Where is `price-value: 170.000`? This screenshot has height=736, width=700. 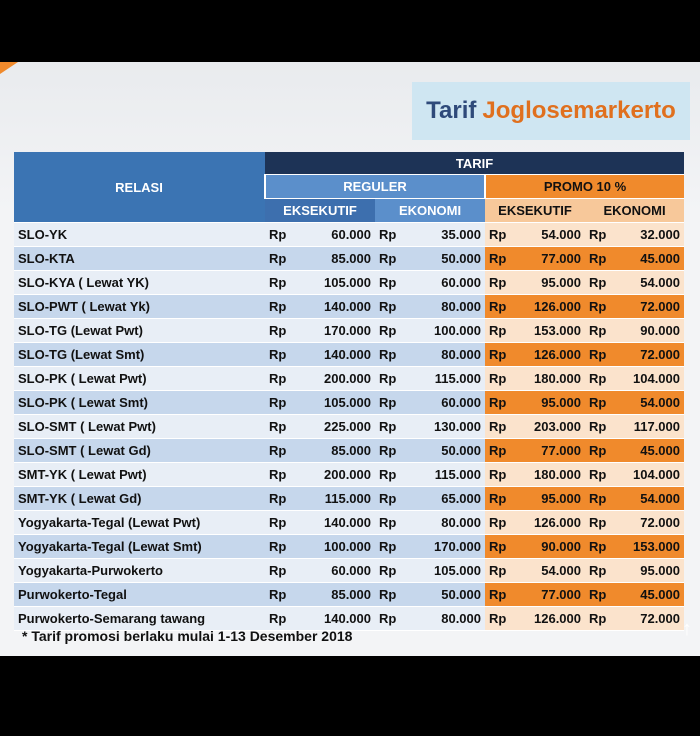
price-value: 170.000 is located at coordinates (457, 546).